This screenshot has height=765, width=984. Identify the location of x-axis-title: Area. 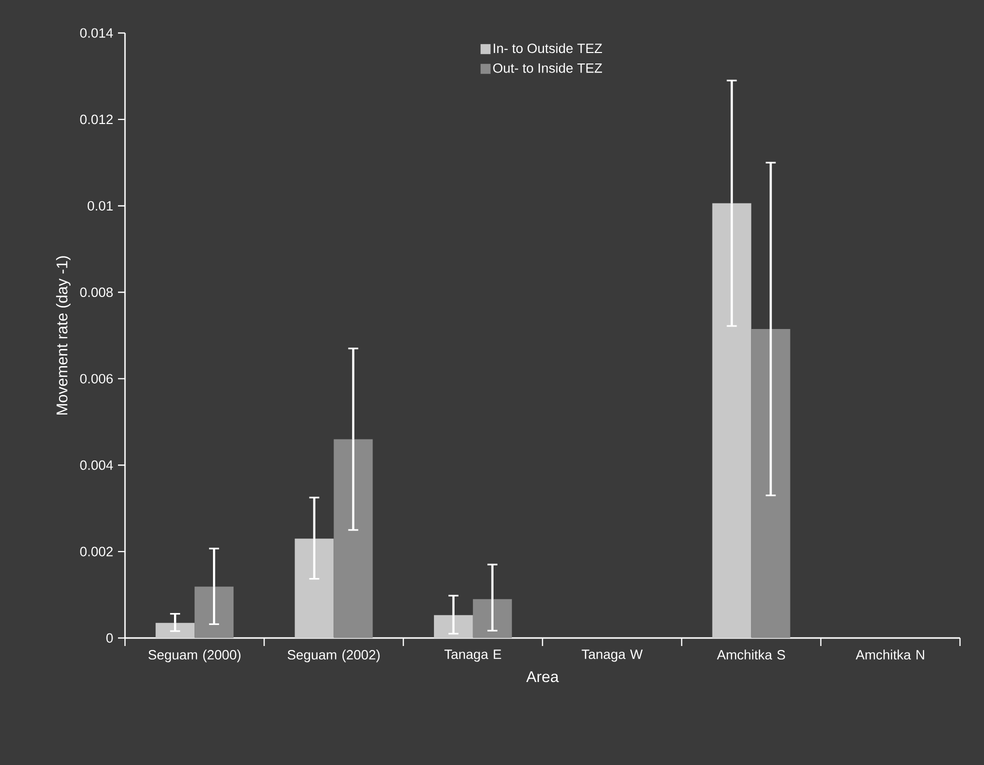
(542, 676).